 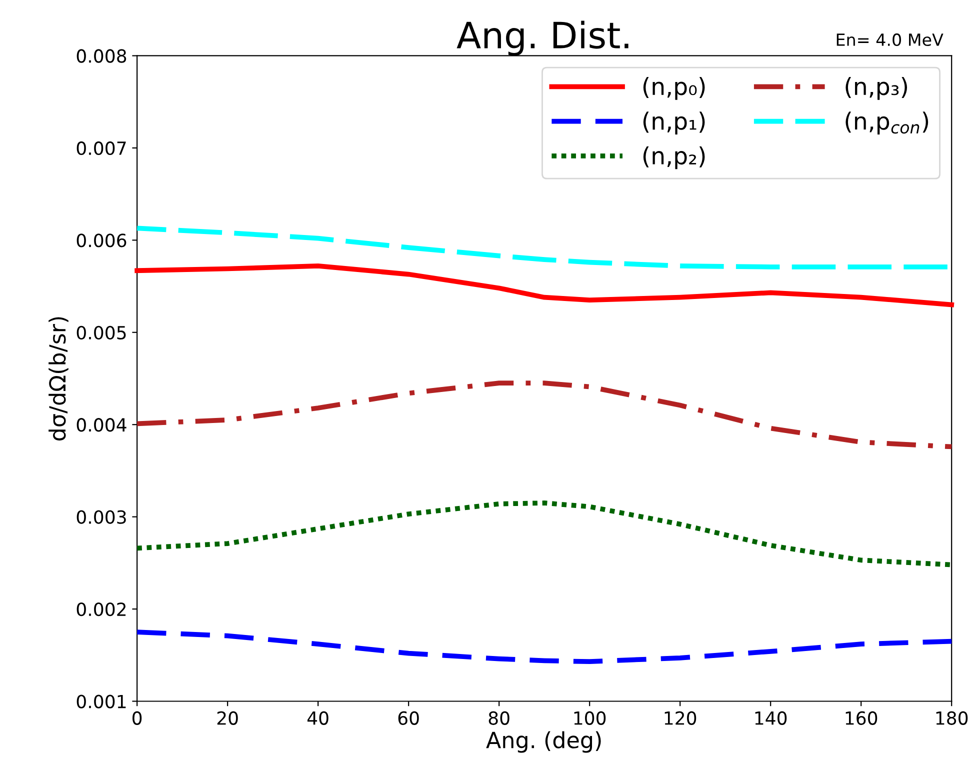 What do you see at coordinates (58, 378) in the screenshot?
I see `y-axis-title: dσ/dΩ(b/sr)` at bounding box center [58, 378].